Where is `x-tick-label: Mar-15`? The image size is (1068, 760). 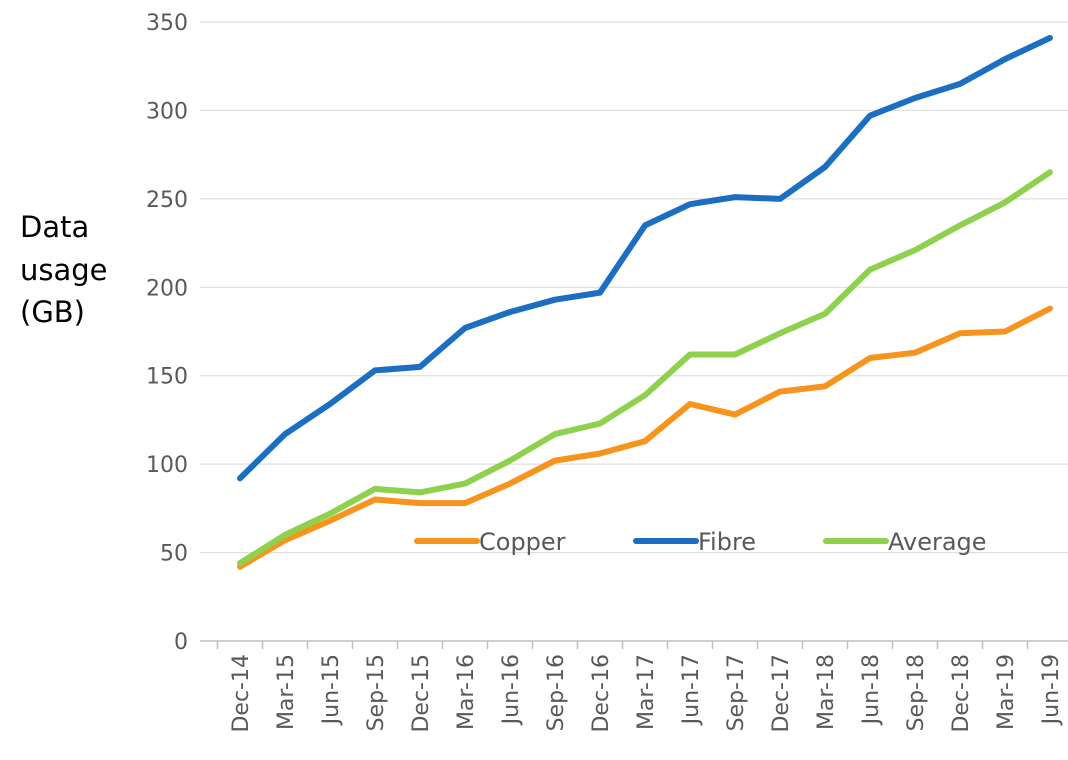
x-tick-label: Mar-15 is located at coordinates (286, 692).